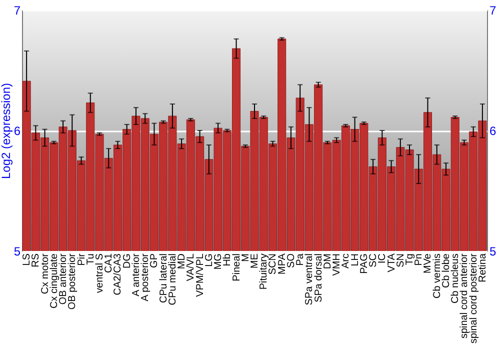  Describe the element at coordinates (410, 260) in the screenshot. I see `x-tick-label: Tg` at that location.